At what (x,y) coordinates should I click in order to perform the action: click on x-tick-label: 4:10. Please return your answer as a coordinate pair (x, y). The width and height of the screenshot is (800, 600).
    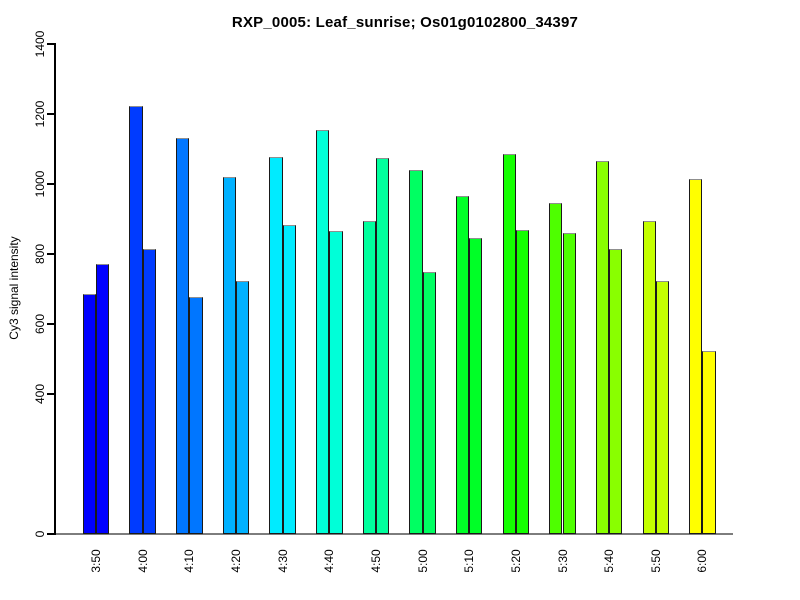
    Looking at the image, I should click on (189, 561).